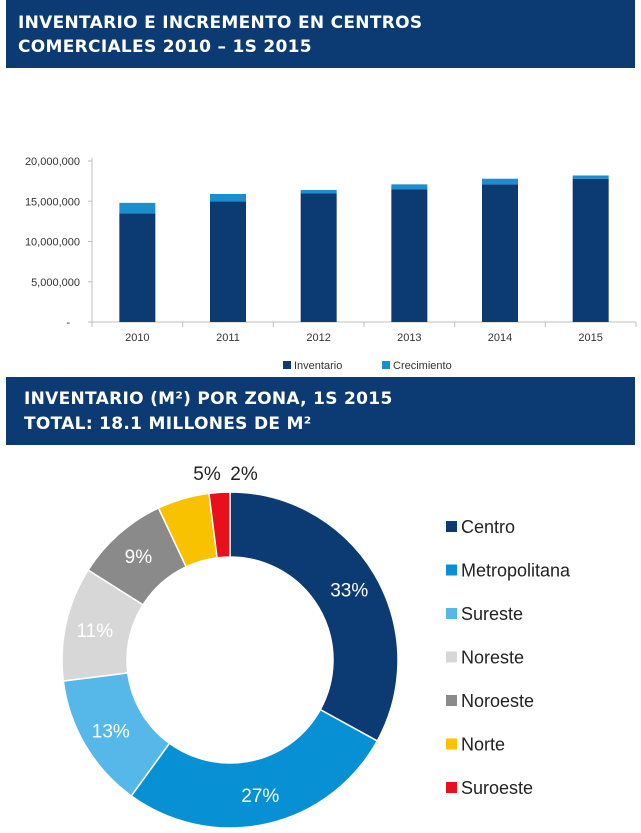 The height and width of the screenshot is (833, 641). I want to click on donut-label-metropolitana: 27%, so click(260, 796).